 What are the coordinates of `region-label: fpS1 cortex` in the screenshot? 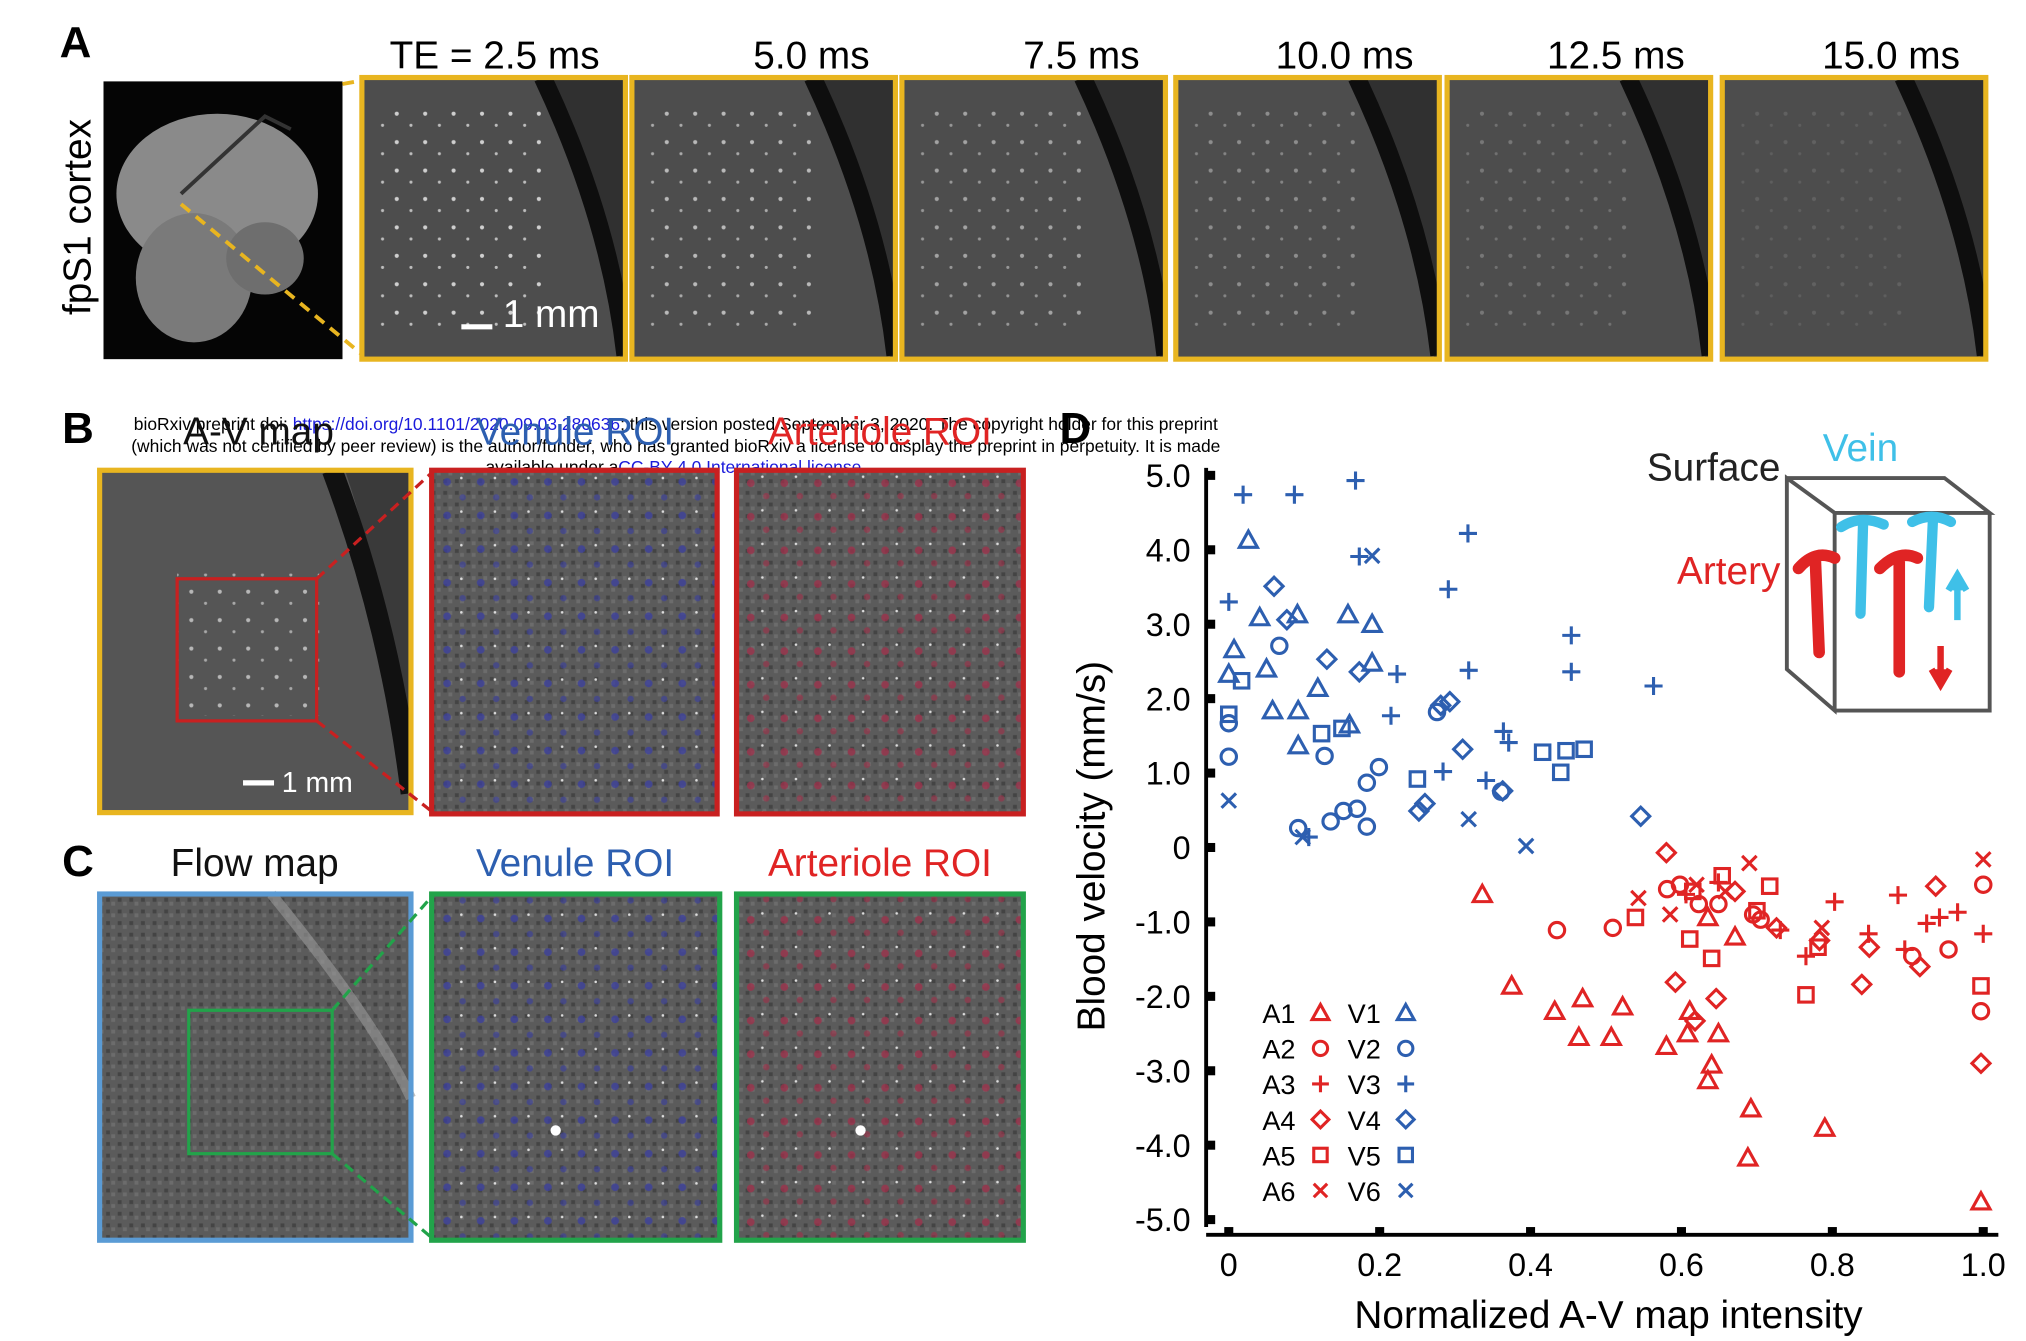 It's located at (78, 217).